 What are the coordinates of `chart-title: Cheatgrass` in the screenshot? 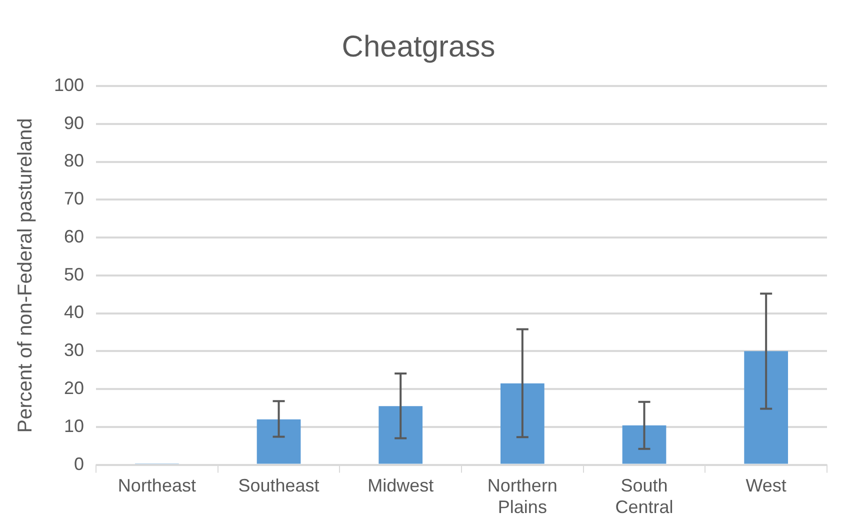 It's located at (419, 47).